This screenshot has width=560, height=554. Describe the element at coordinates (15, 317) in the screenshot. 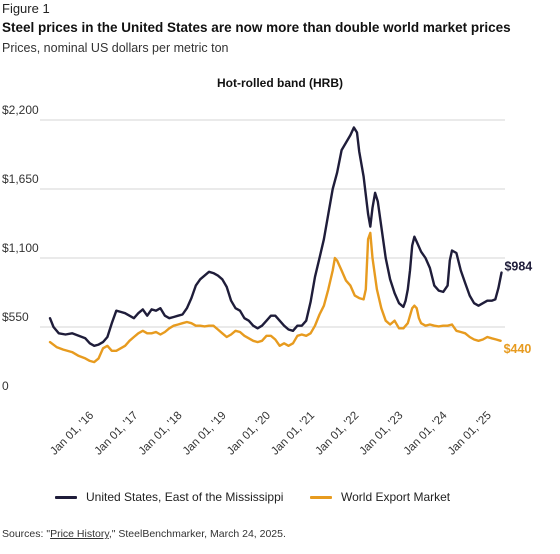

I see `y-tick-label: $550` at that location.